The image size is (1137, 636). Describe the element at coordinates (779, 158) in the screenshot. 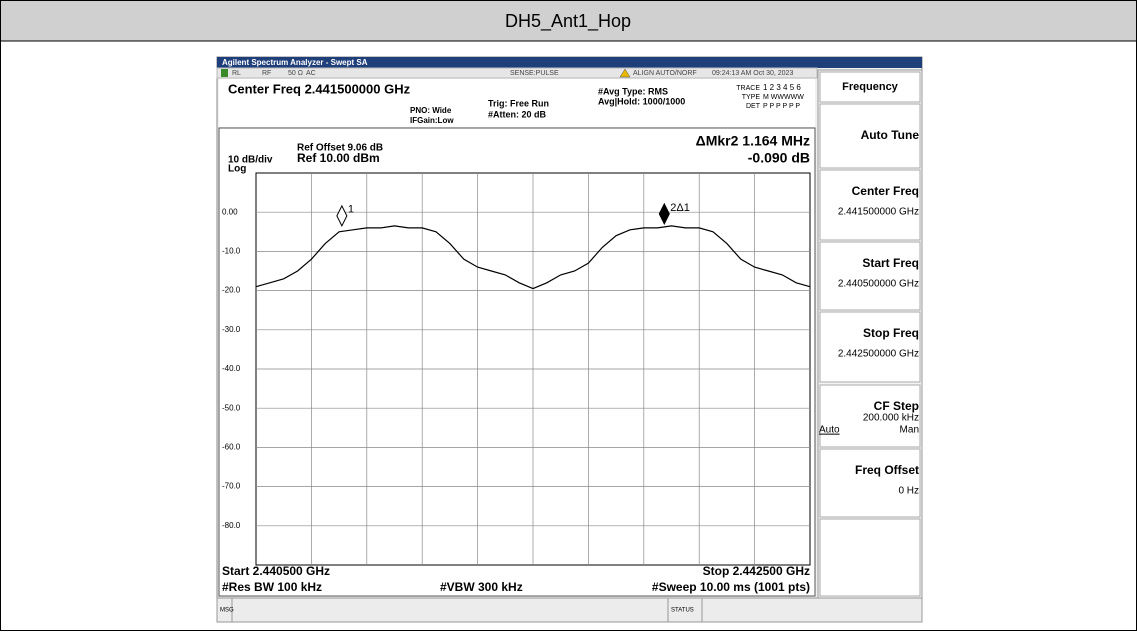

I see `marker-delta: -0.090 dB` at that location.